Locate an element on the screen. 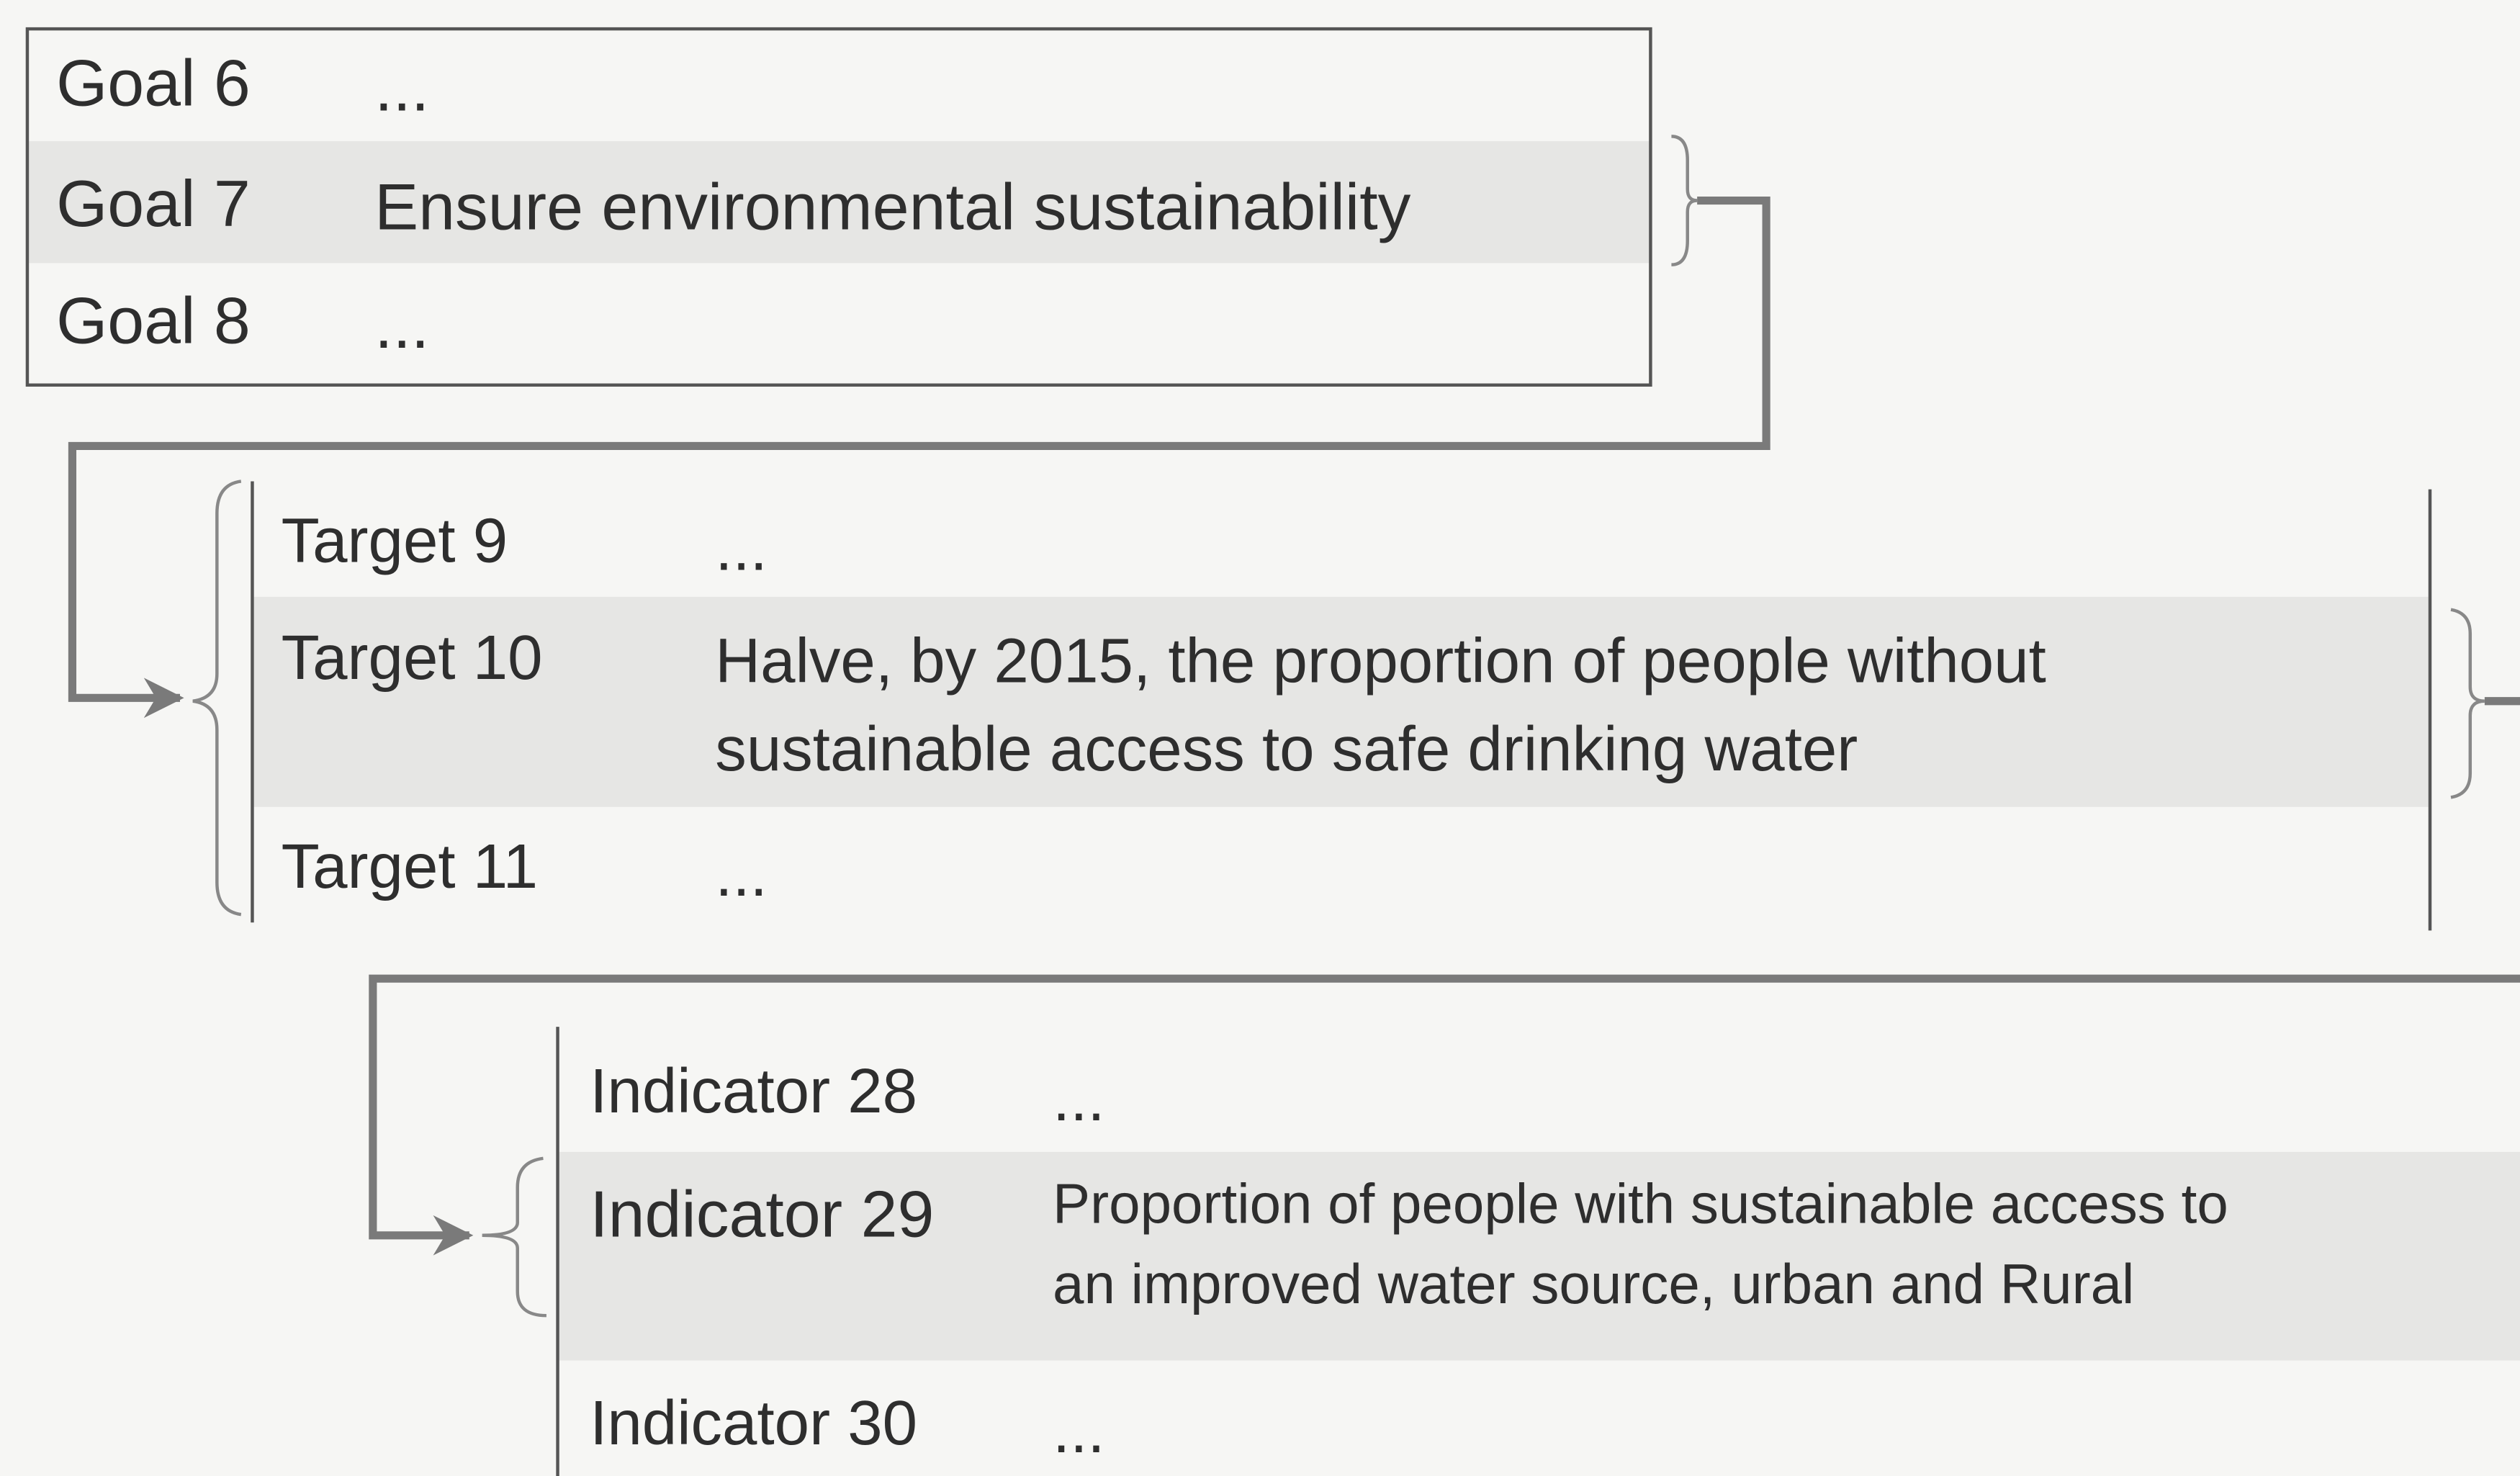  target-label: Target 9 is located at coordinates (395, 541).